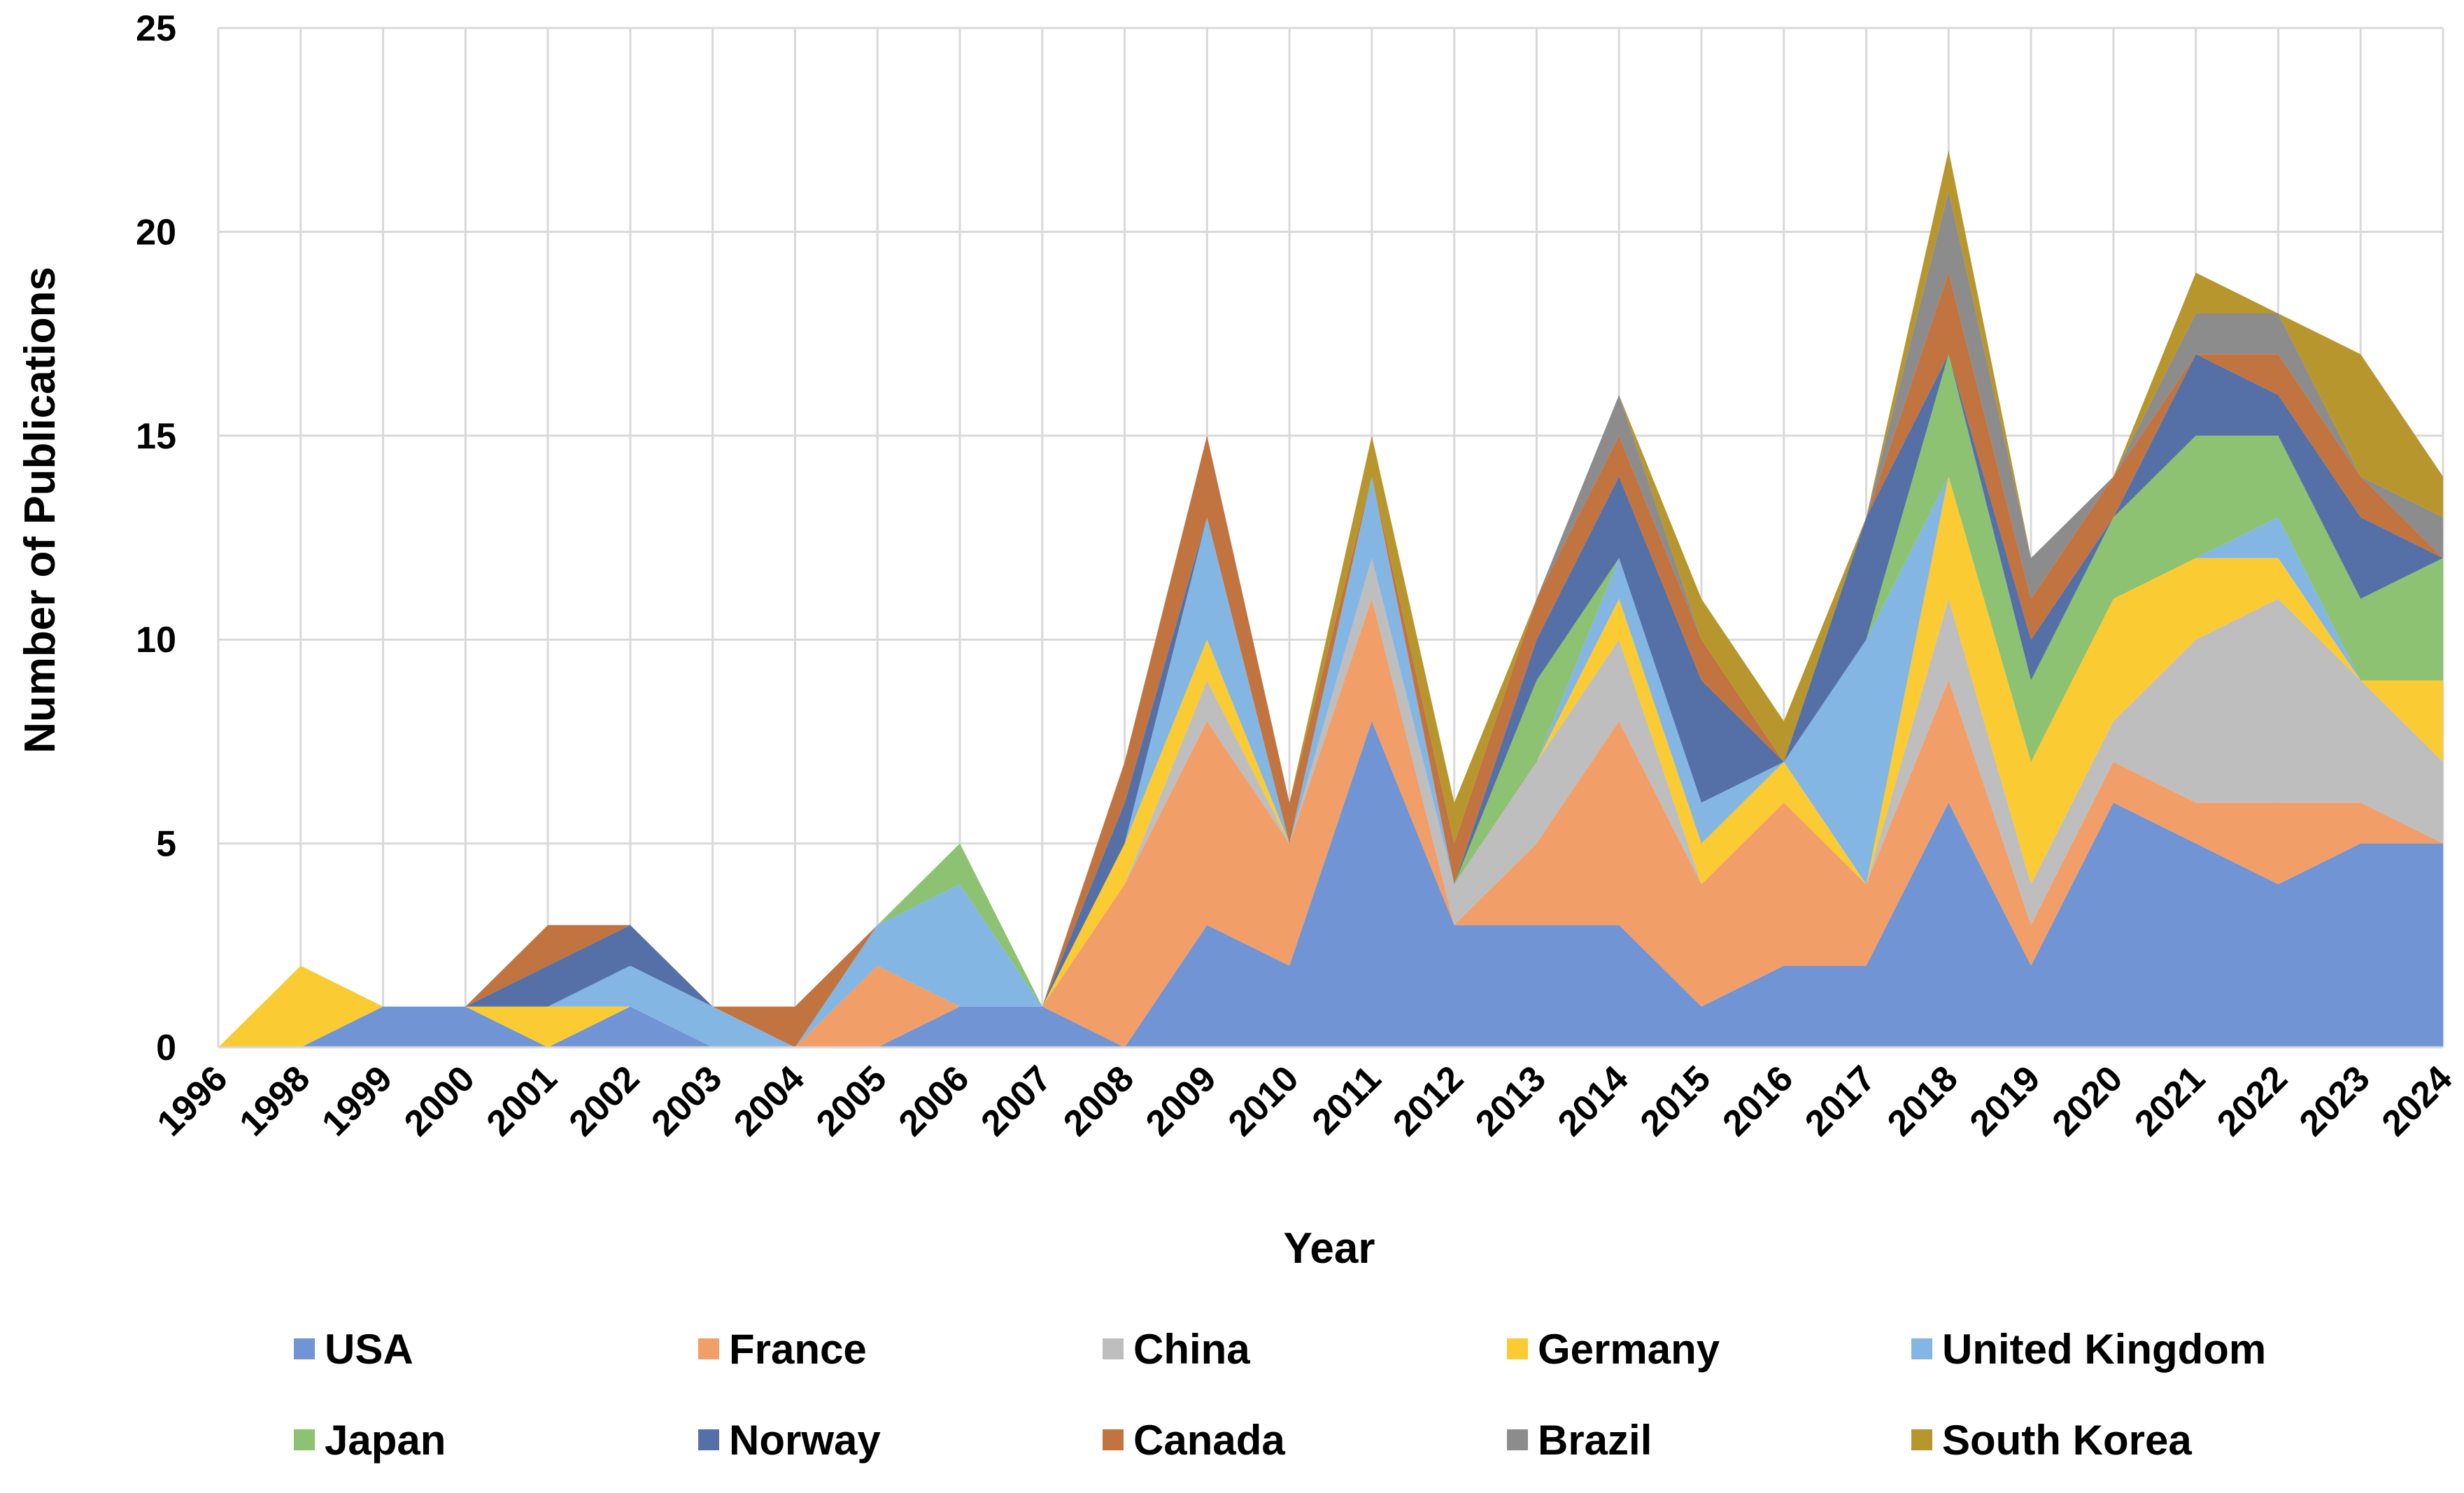  I want to click on x-tick-label: 2021, so click(2170, 1101).